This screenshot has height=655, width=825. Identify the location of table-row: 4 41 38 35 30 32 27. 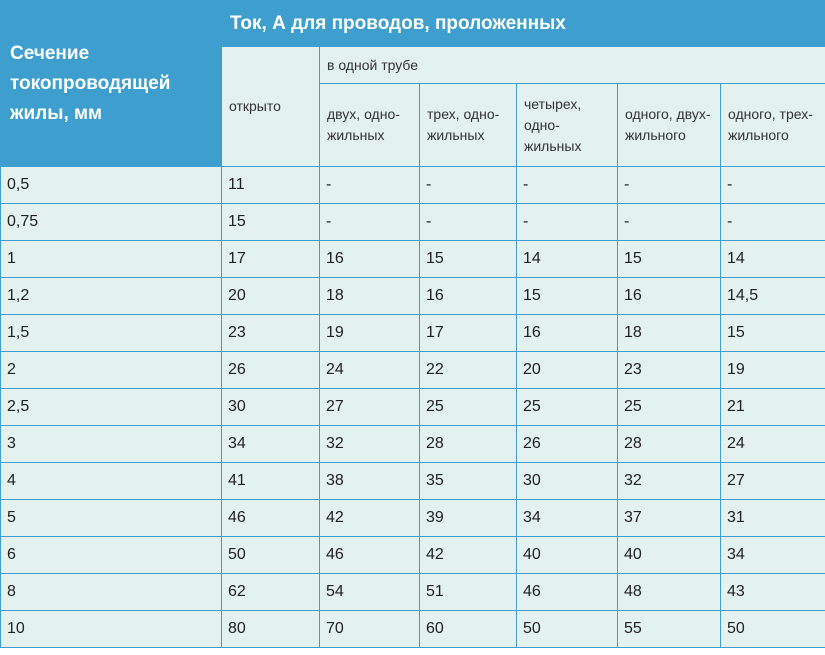
(412, 481).